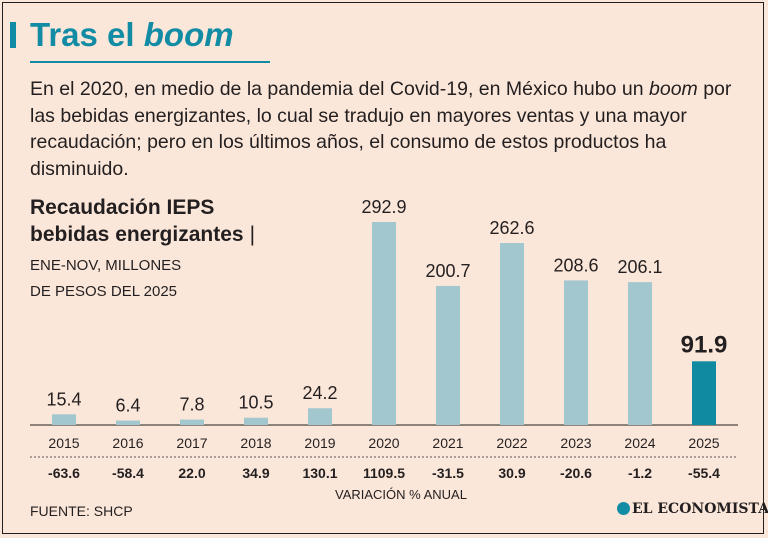 This screenshot has width=768, height=538. I want to click on value-label-2016: 6.4, so click(127, 406).